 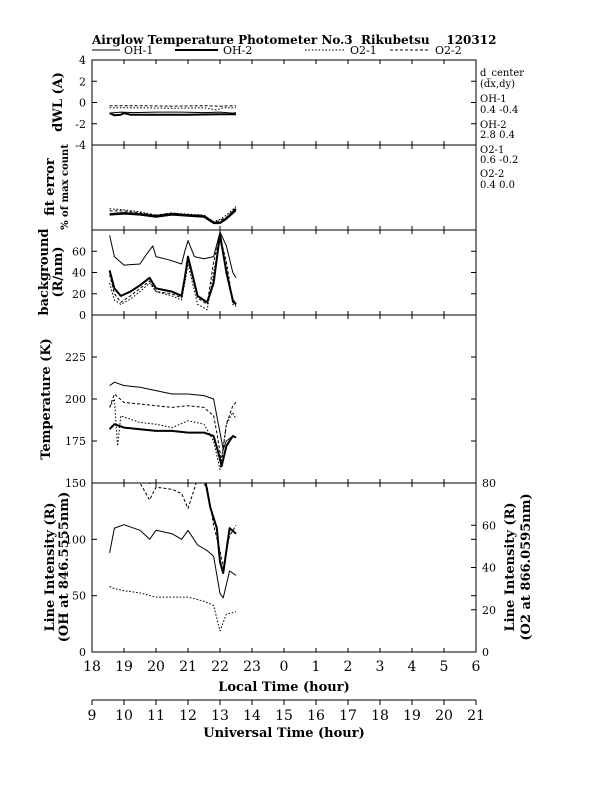 What do you see at coordinates (79, 596) in the screenshot?
I see `y-tick-label: 50` at bounding box center [79, 596].